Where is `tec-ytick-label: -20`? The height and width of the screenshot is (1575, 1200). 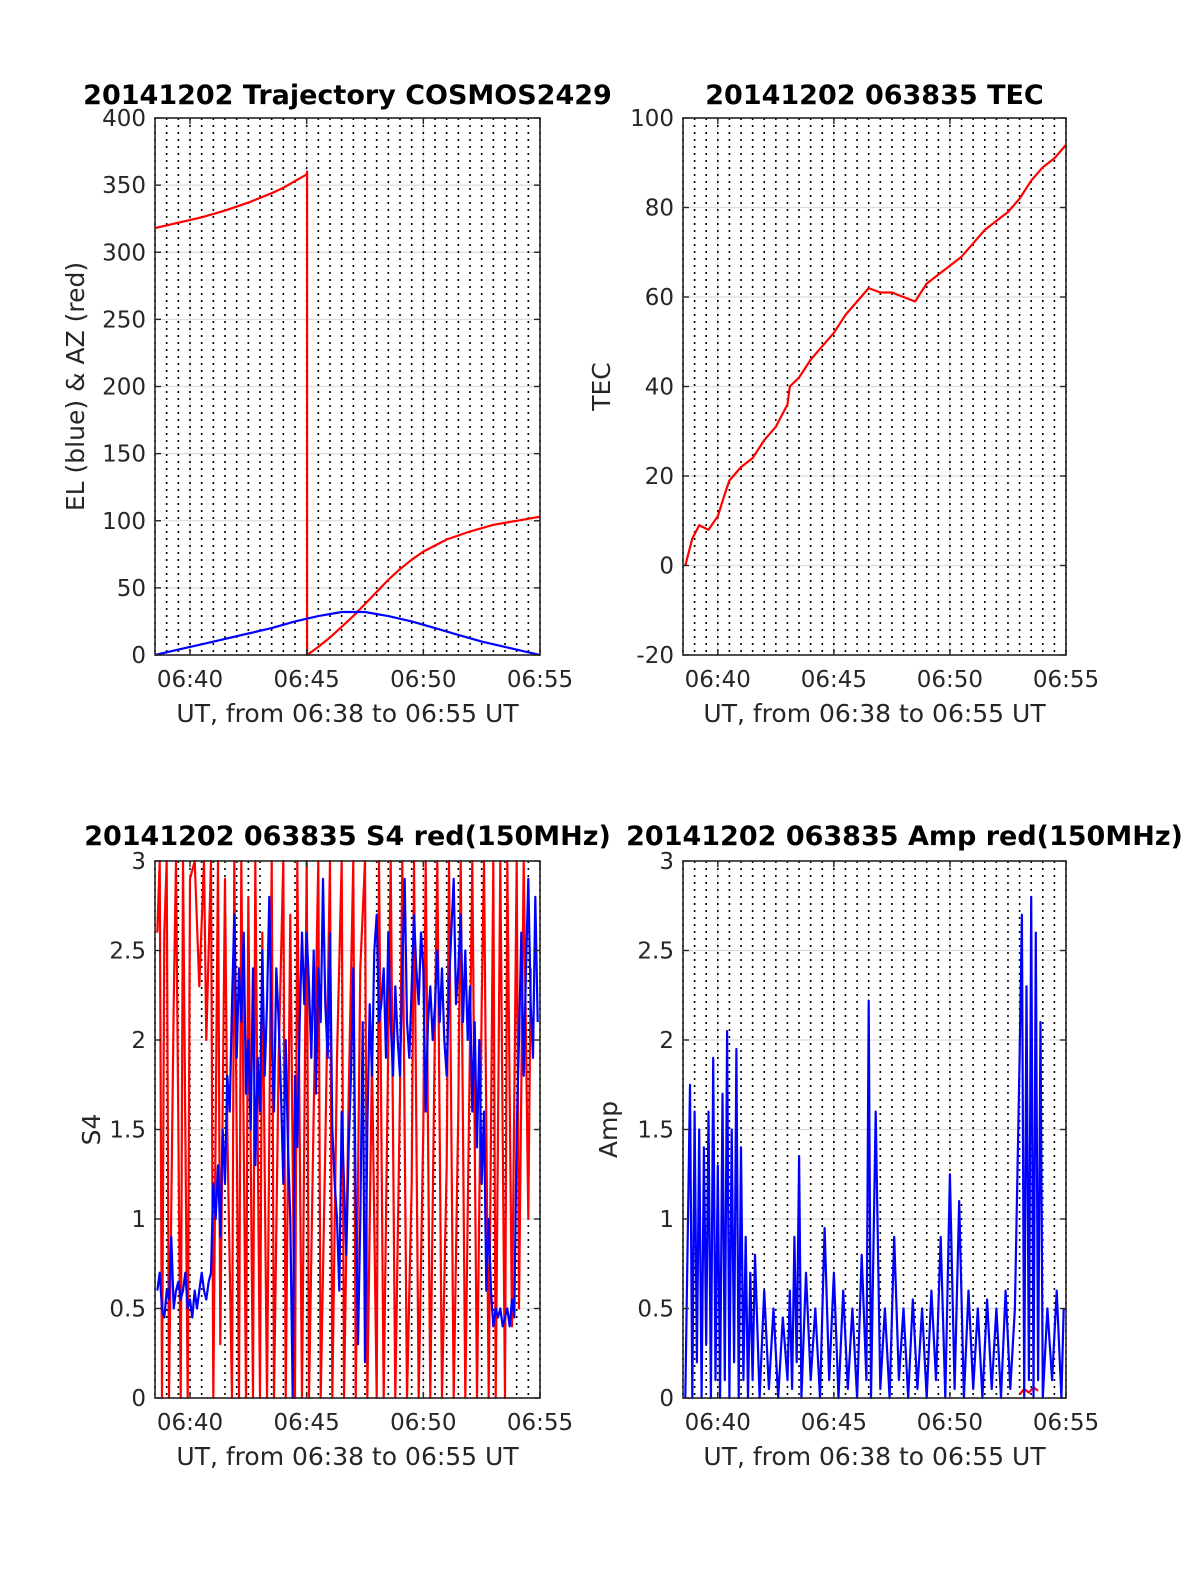
tec-ytick-label: -20 is located at coordinates (655, 656).